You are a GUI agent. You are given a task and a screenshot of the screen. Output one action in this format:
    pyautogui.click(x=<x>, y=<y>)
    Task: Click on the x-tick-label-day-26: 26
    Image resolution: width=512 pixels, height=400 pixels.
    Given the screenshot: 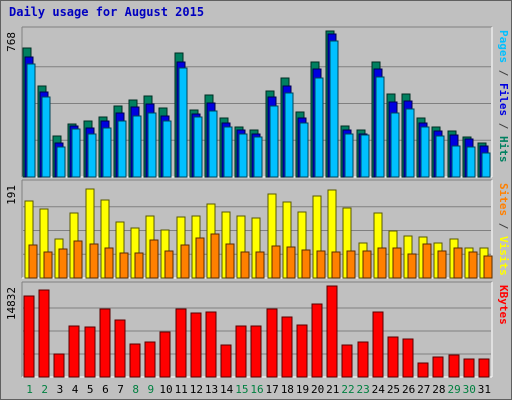 What is the action you would take?
    pyautogui.click(x=408, y=389)
    